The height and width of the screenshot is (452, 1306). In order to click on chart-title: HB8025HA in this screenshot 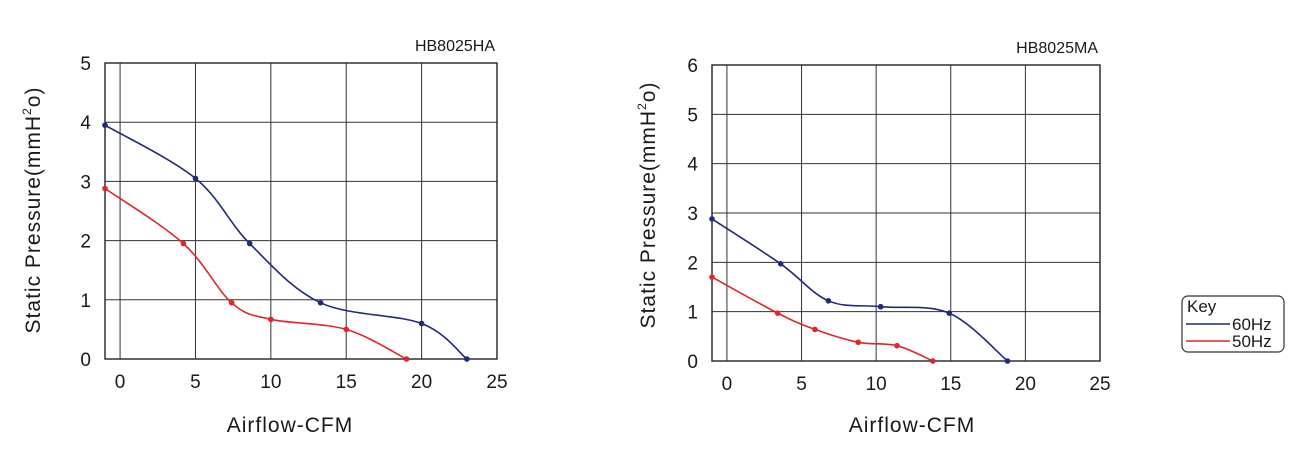, I will do `click(455, 46)`.